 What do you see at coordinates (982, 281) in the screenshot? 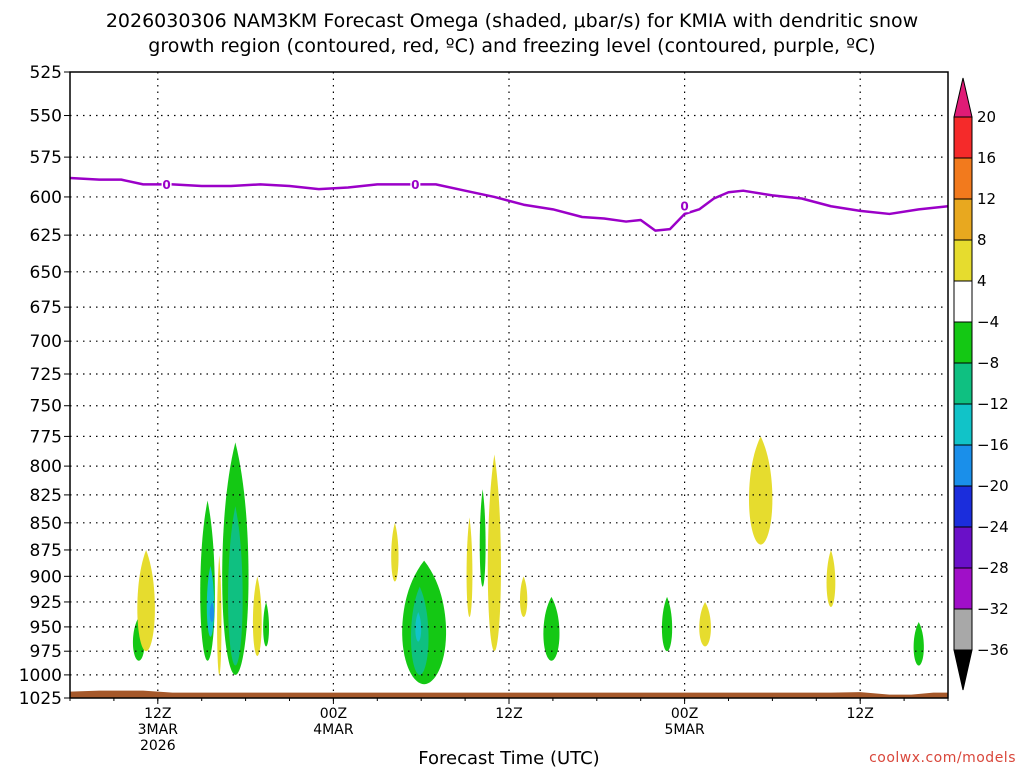
I see `colorbar-label-4: 4` at bounding box center [982, 281].